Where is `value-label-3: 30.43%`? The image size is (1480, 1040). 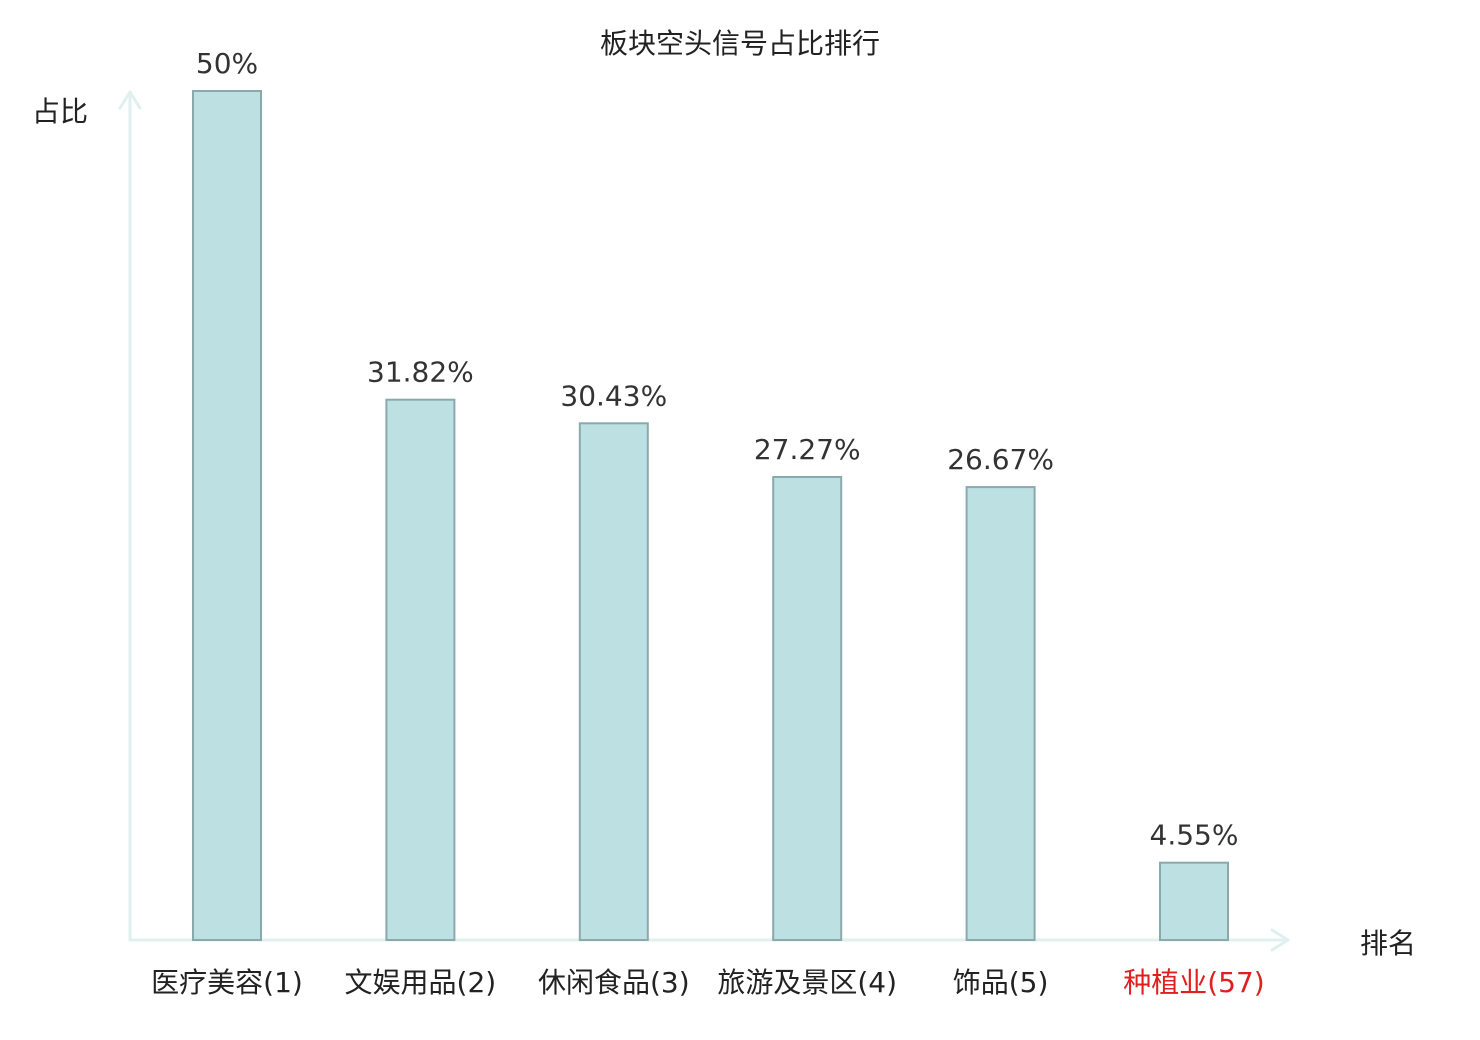 value-label-3: 30.43% is located at coordinates (613, 395).